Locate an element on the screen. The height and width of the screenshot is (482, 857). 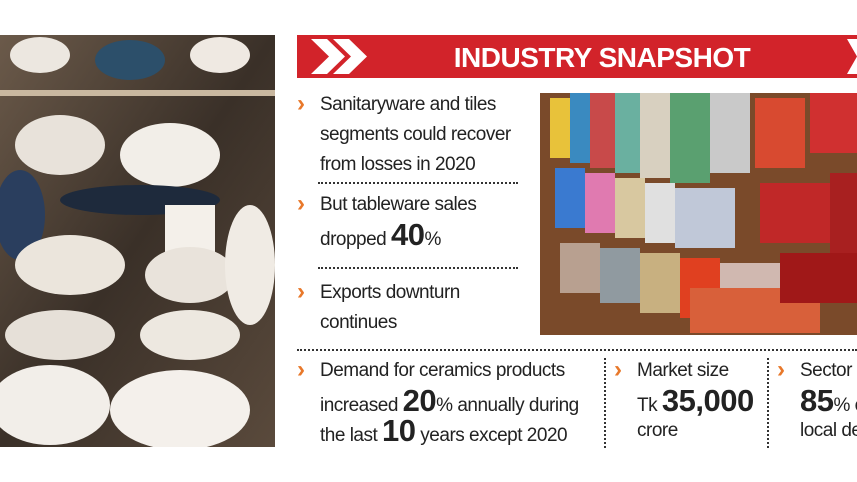
item-line: Tk 35,000 is located at coordinates (701, 400).